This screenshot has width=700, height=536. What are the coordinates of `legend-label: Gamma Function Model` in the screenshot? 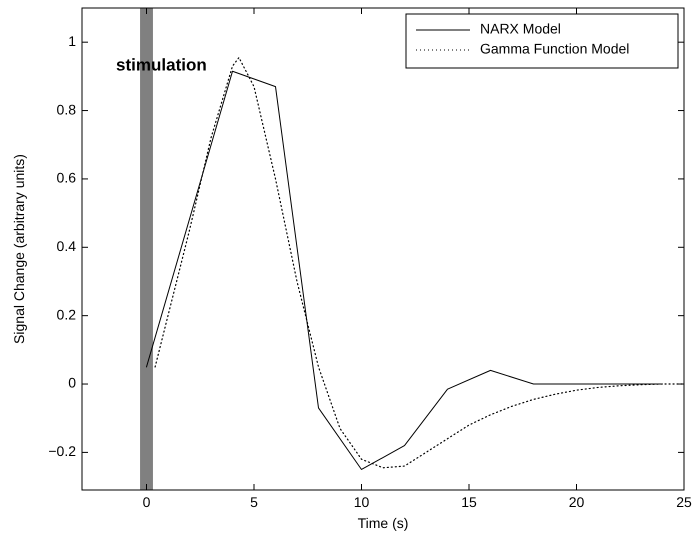 It's located at (555, 48).